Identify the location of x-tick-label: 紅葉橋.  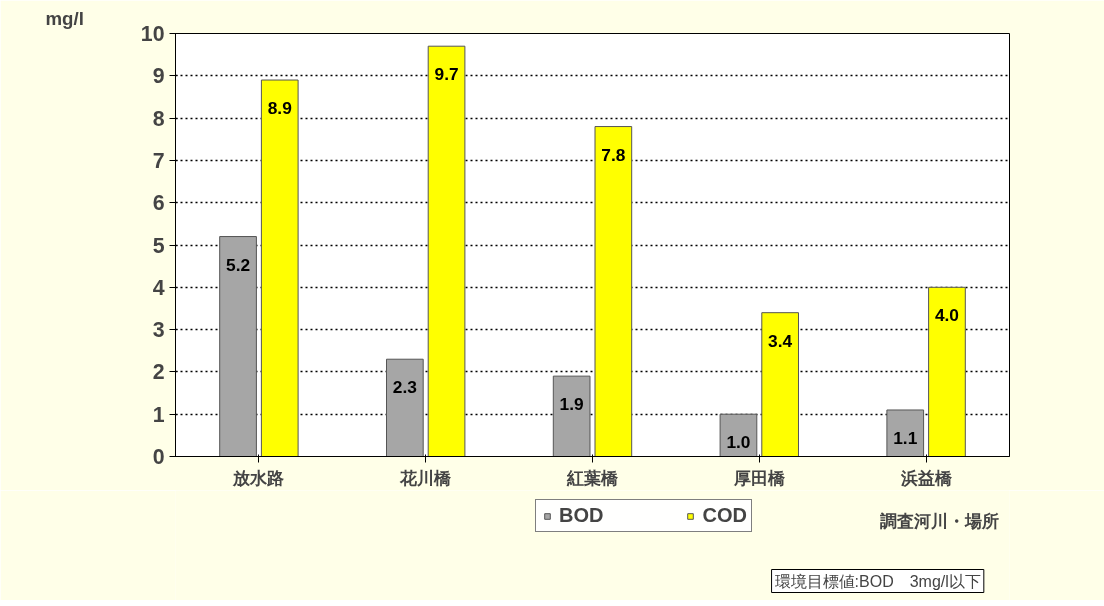
(592, 477).